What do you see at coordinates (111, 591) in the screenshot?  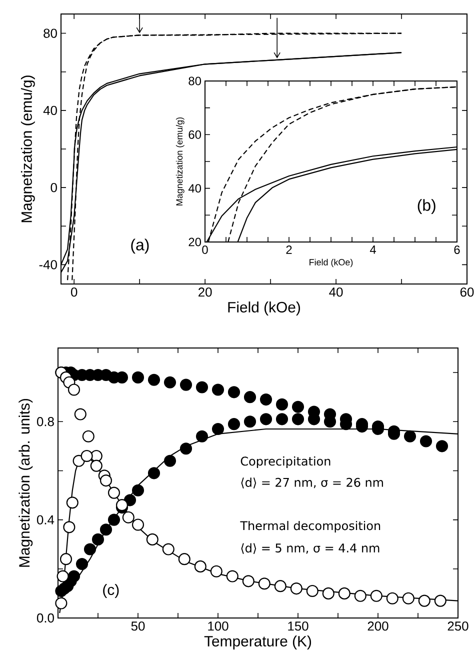 I see `annotation: (c)` at bounding box center [111, 591].